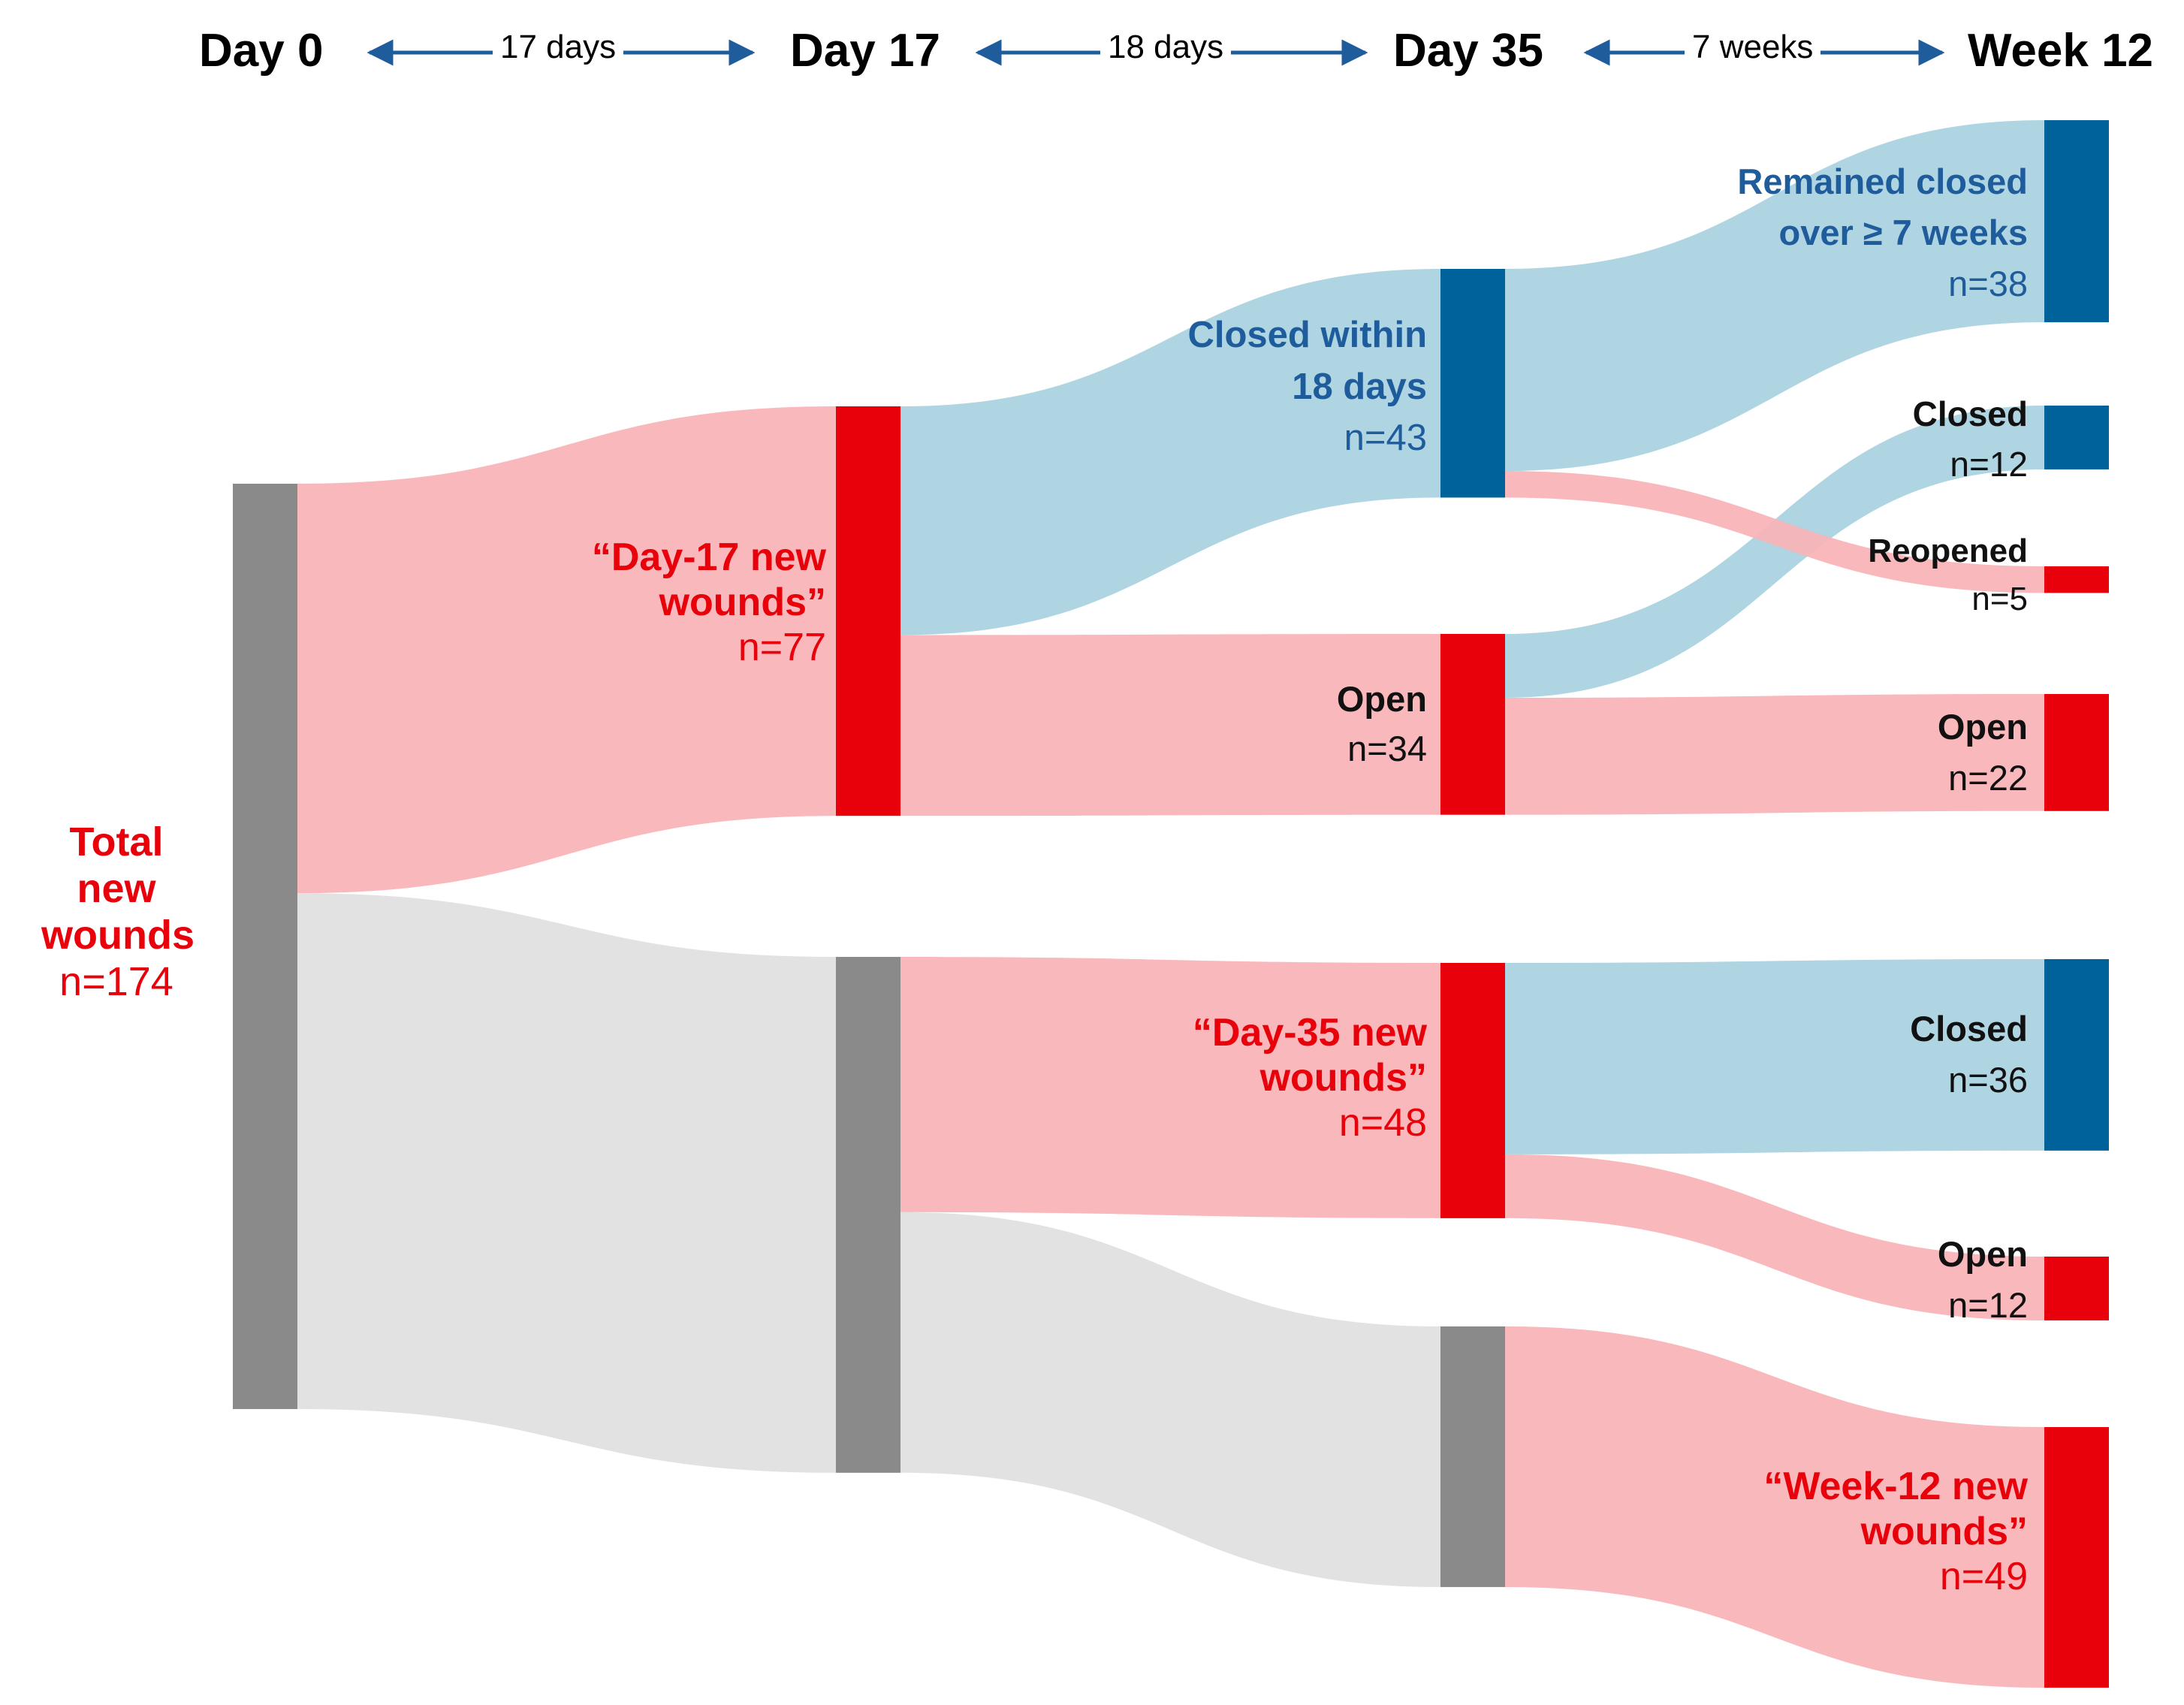  I want to click on label-week12-new-wounds: “Week-12 new wounds” n=49, so click(1870, 1532).